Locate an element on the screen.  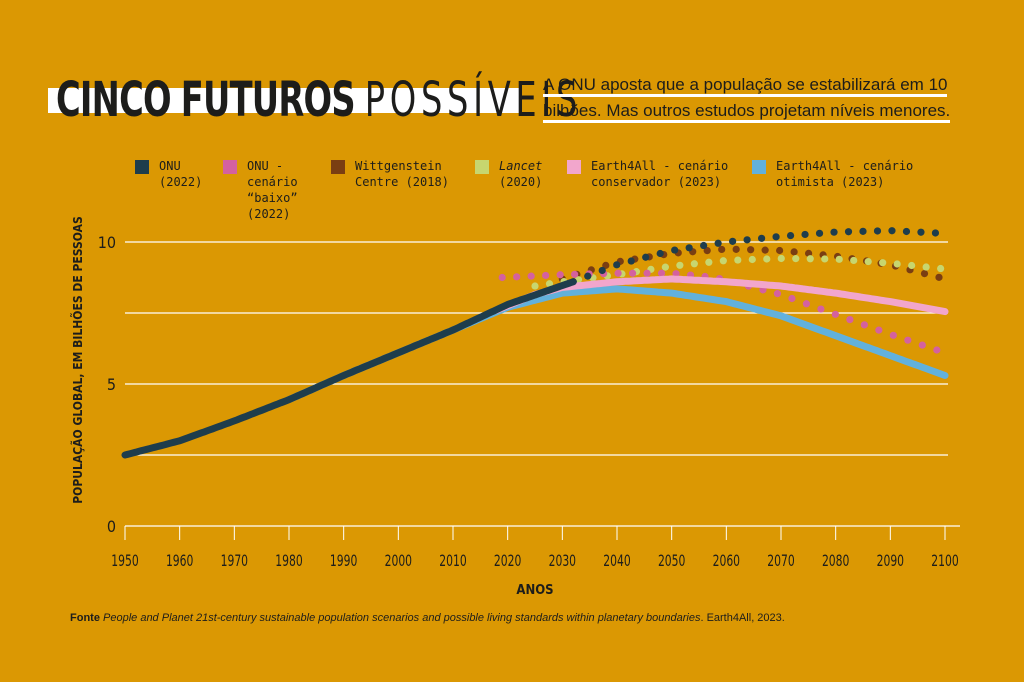
x-tick-label: 1990 is located at coordinates (343, 561).